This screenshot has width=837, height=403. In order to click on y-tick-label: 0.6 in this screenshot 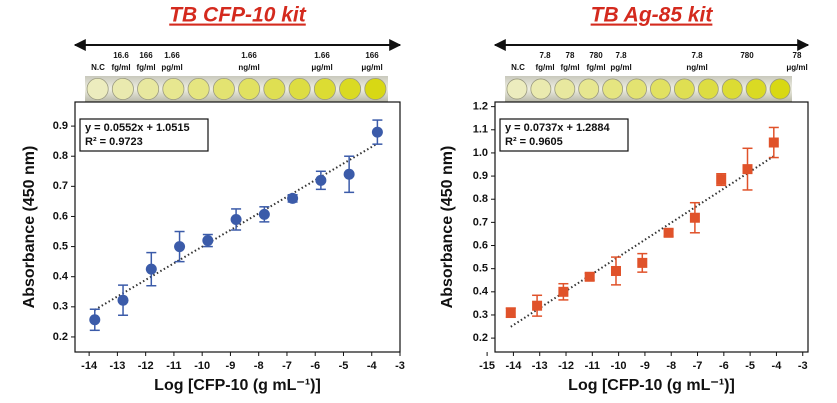, I will do `click(480, 245)`.